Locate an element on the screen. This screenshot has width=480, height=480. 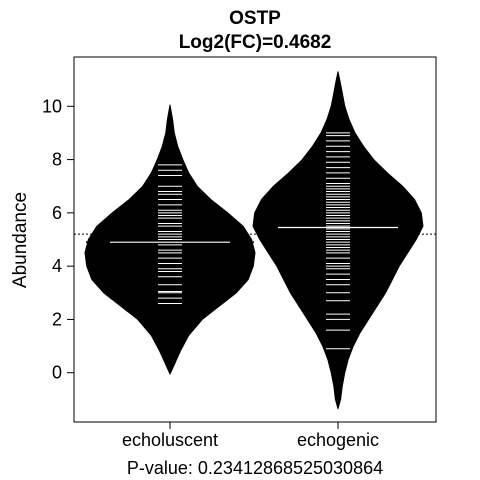
observations-echogenic is located at coordinates (338, 241).